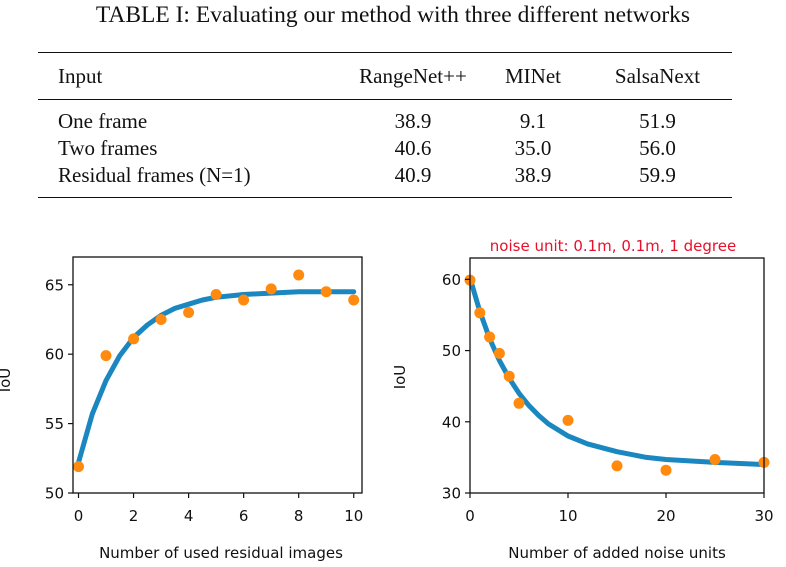 The height and width of the screenshot is (567, 786). I want to click on x-tick-label: 8, so click(299, 516).